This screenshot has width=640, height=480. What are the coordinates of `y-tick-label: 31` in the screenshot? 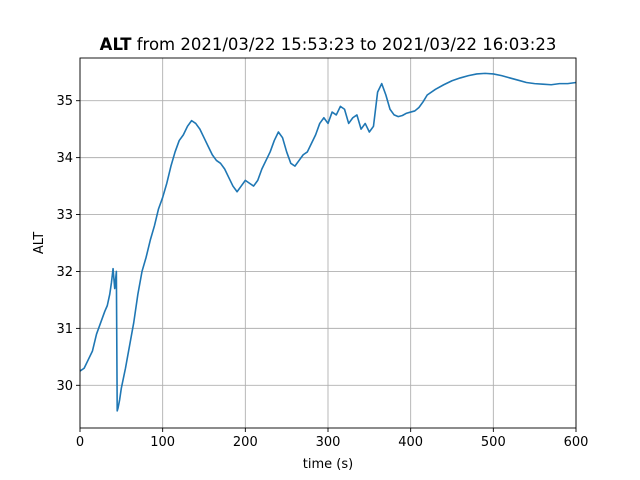 It's located at (64, 329).